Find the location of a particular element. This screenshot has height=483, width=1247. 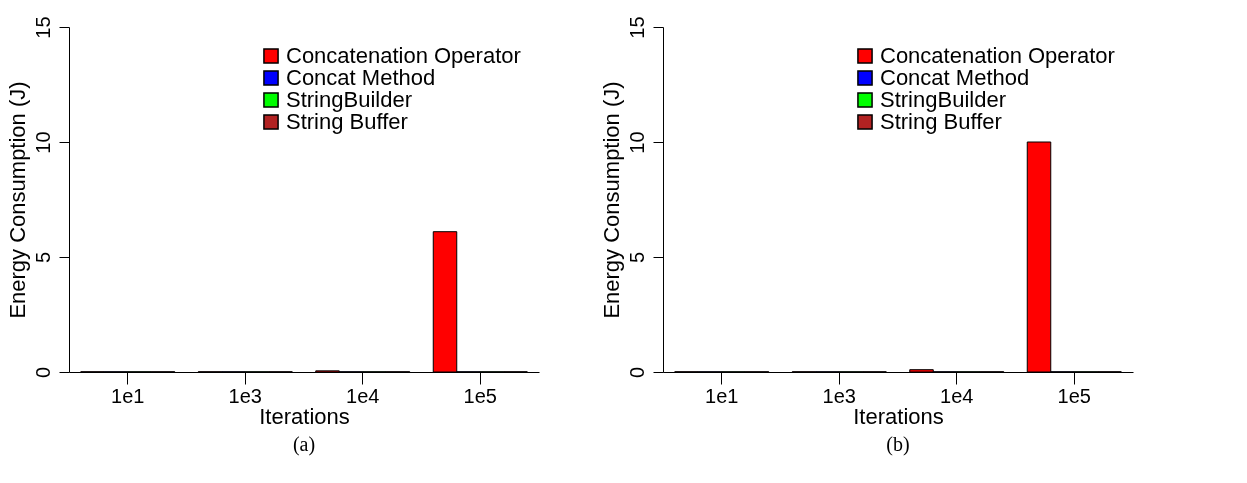

text: (b) is located at coordinates (898, 444).